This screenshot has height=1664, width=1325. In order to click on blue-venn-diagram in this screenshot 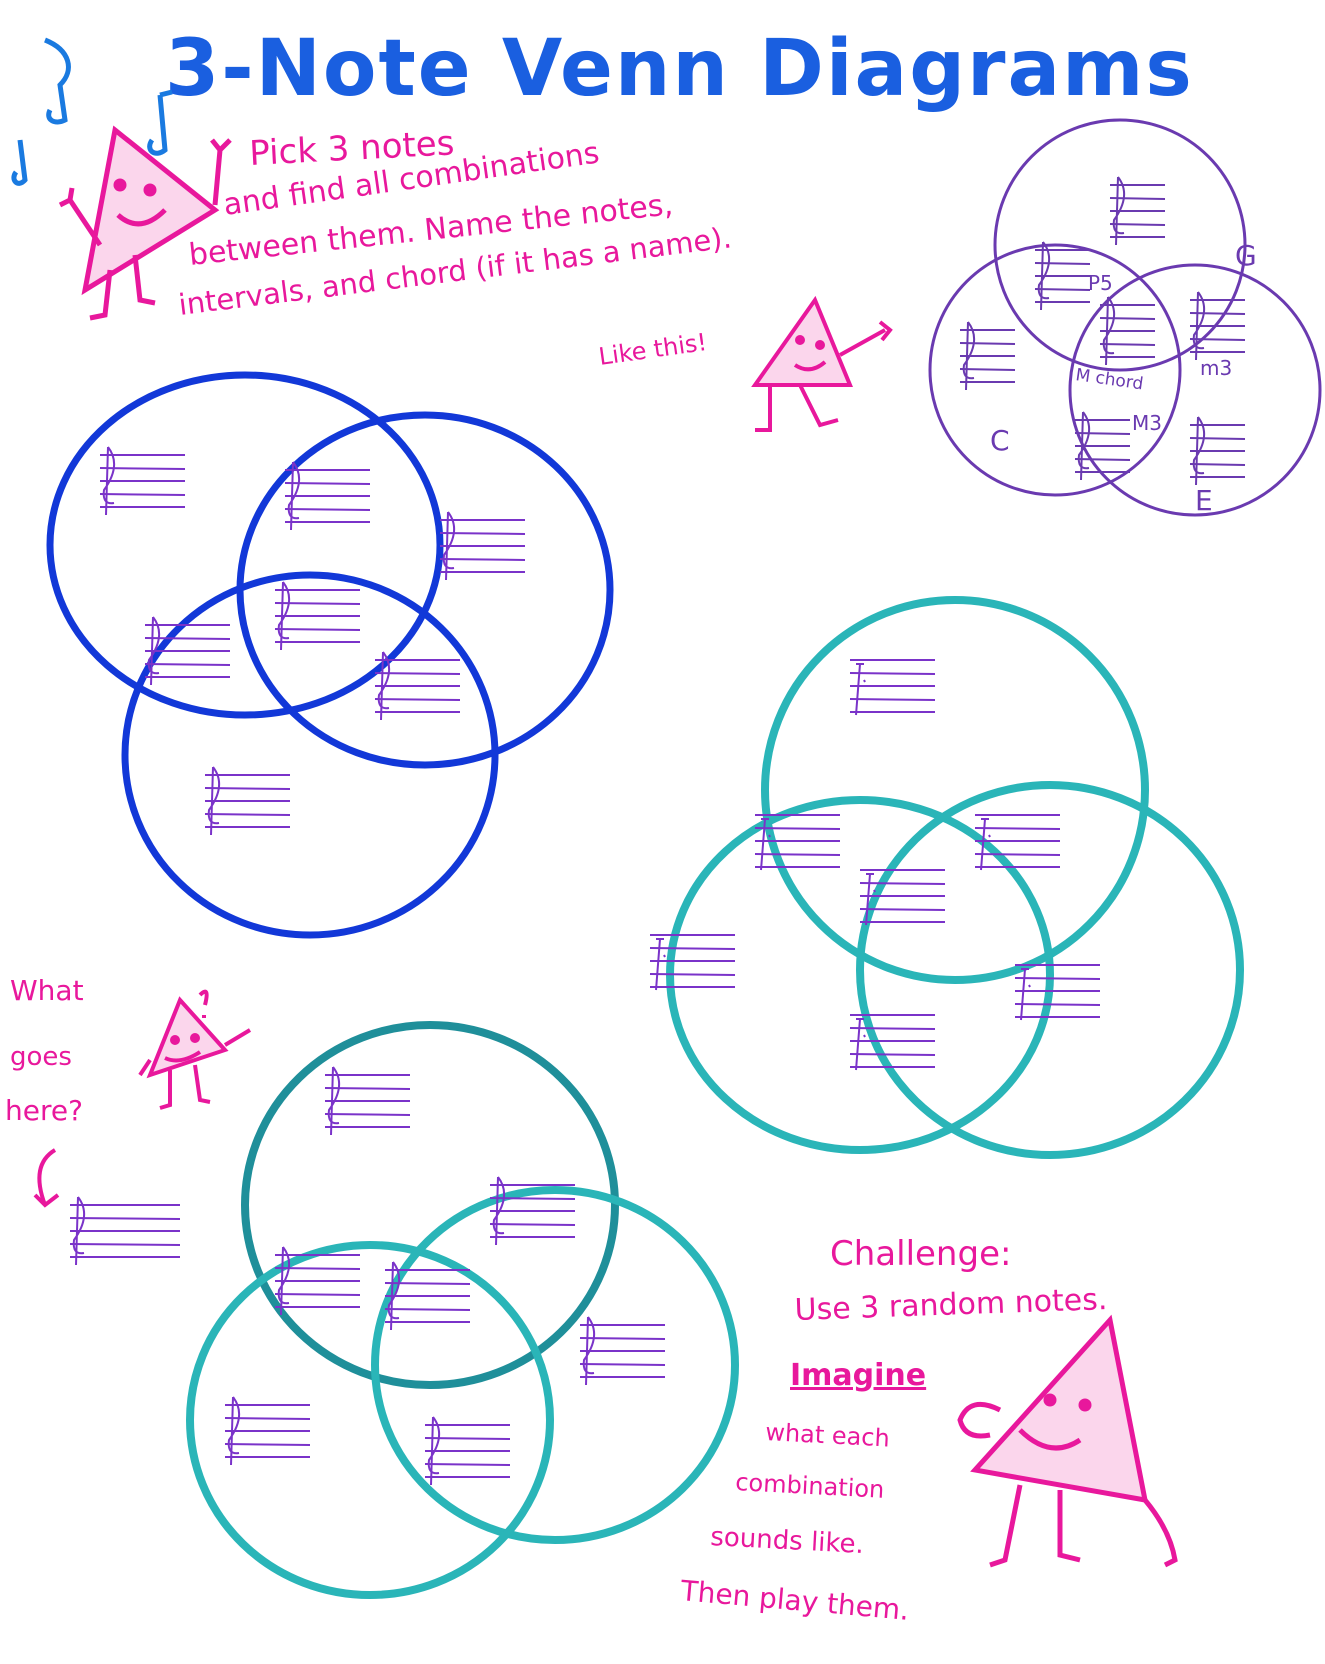, I will do `click(330, 655)`.